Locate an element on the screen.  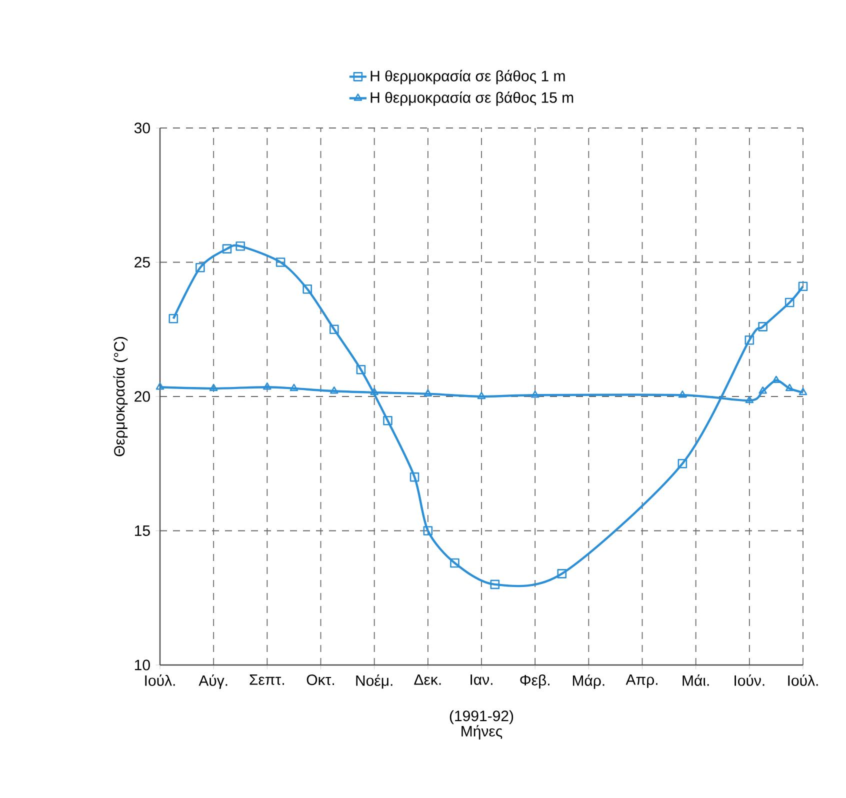
x-tick-label: Νοέμ. is located at coordinates (374, 681).